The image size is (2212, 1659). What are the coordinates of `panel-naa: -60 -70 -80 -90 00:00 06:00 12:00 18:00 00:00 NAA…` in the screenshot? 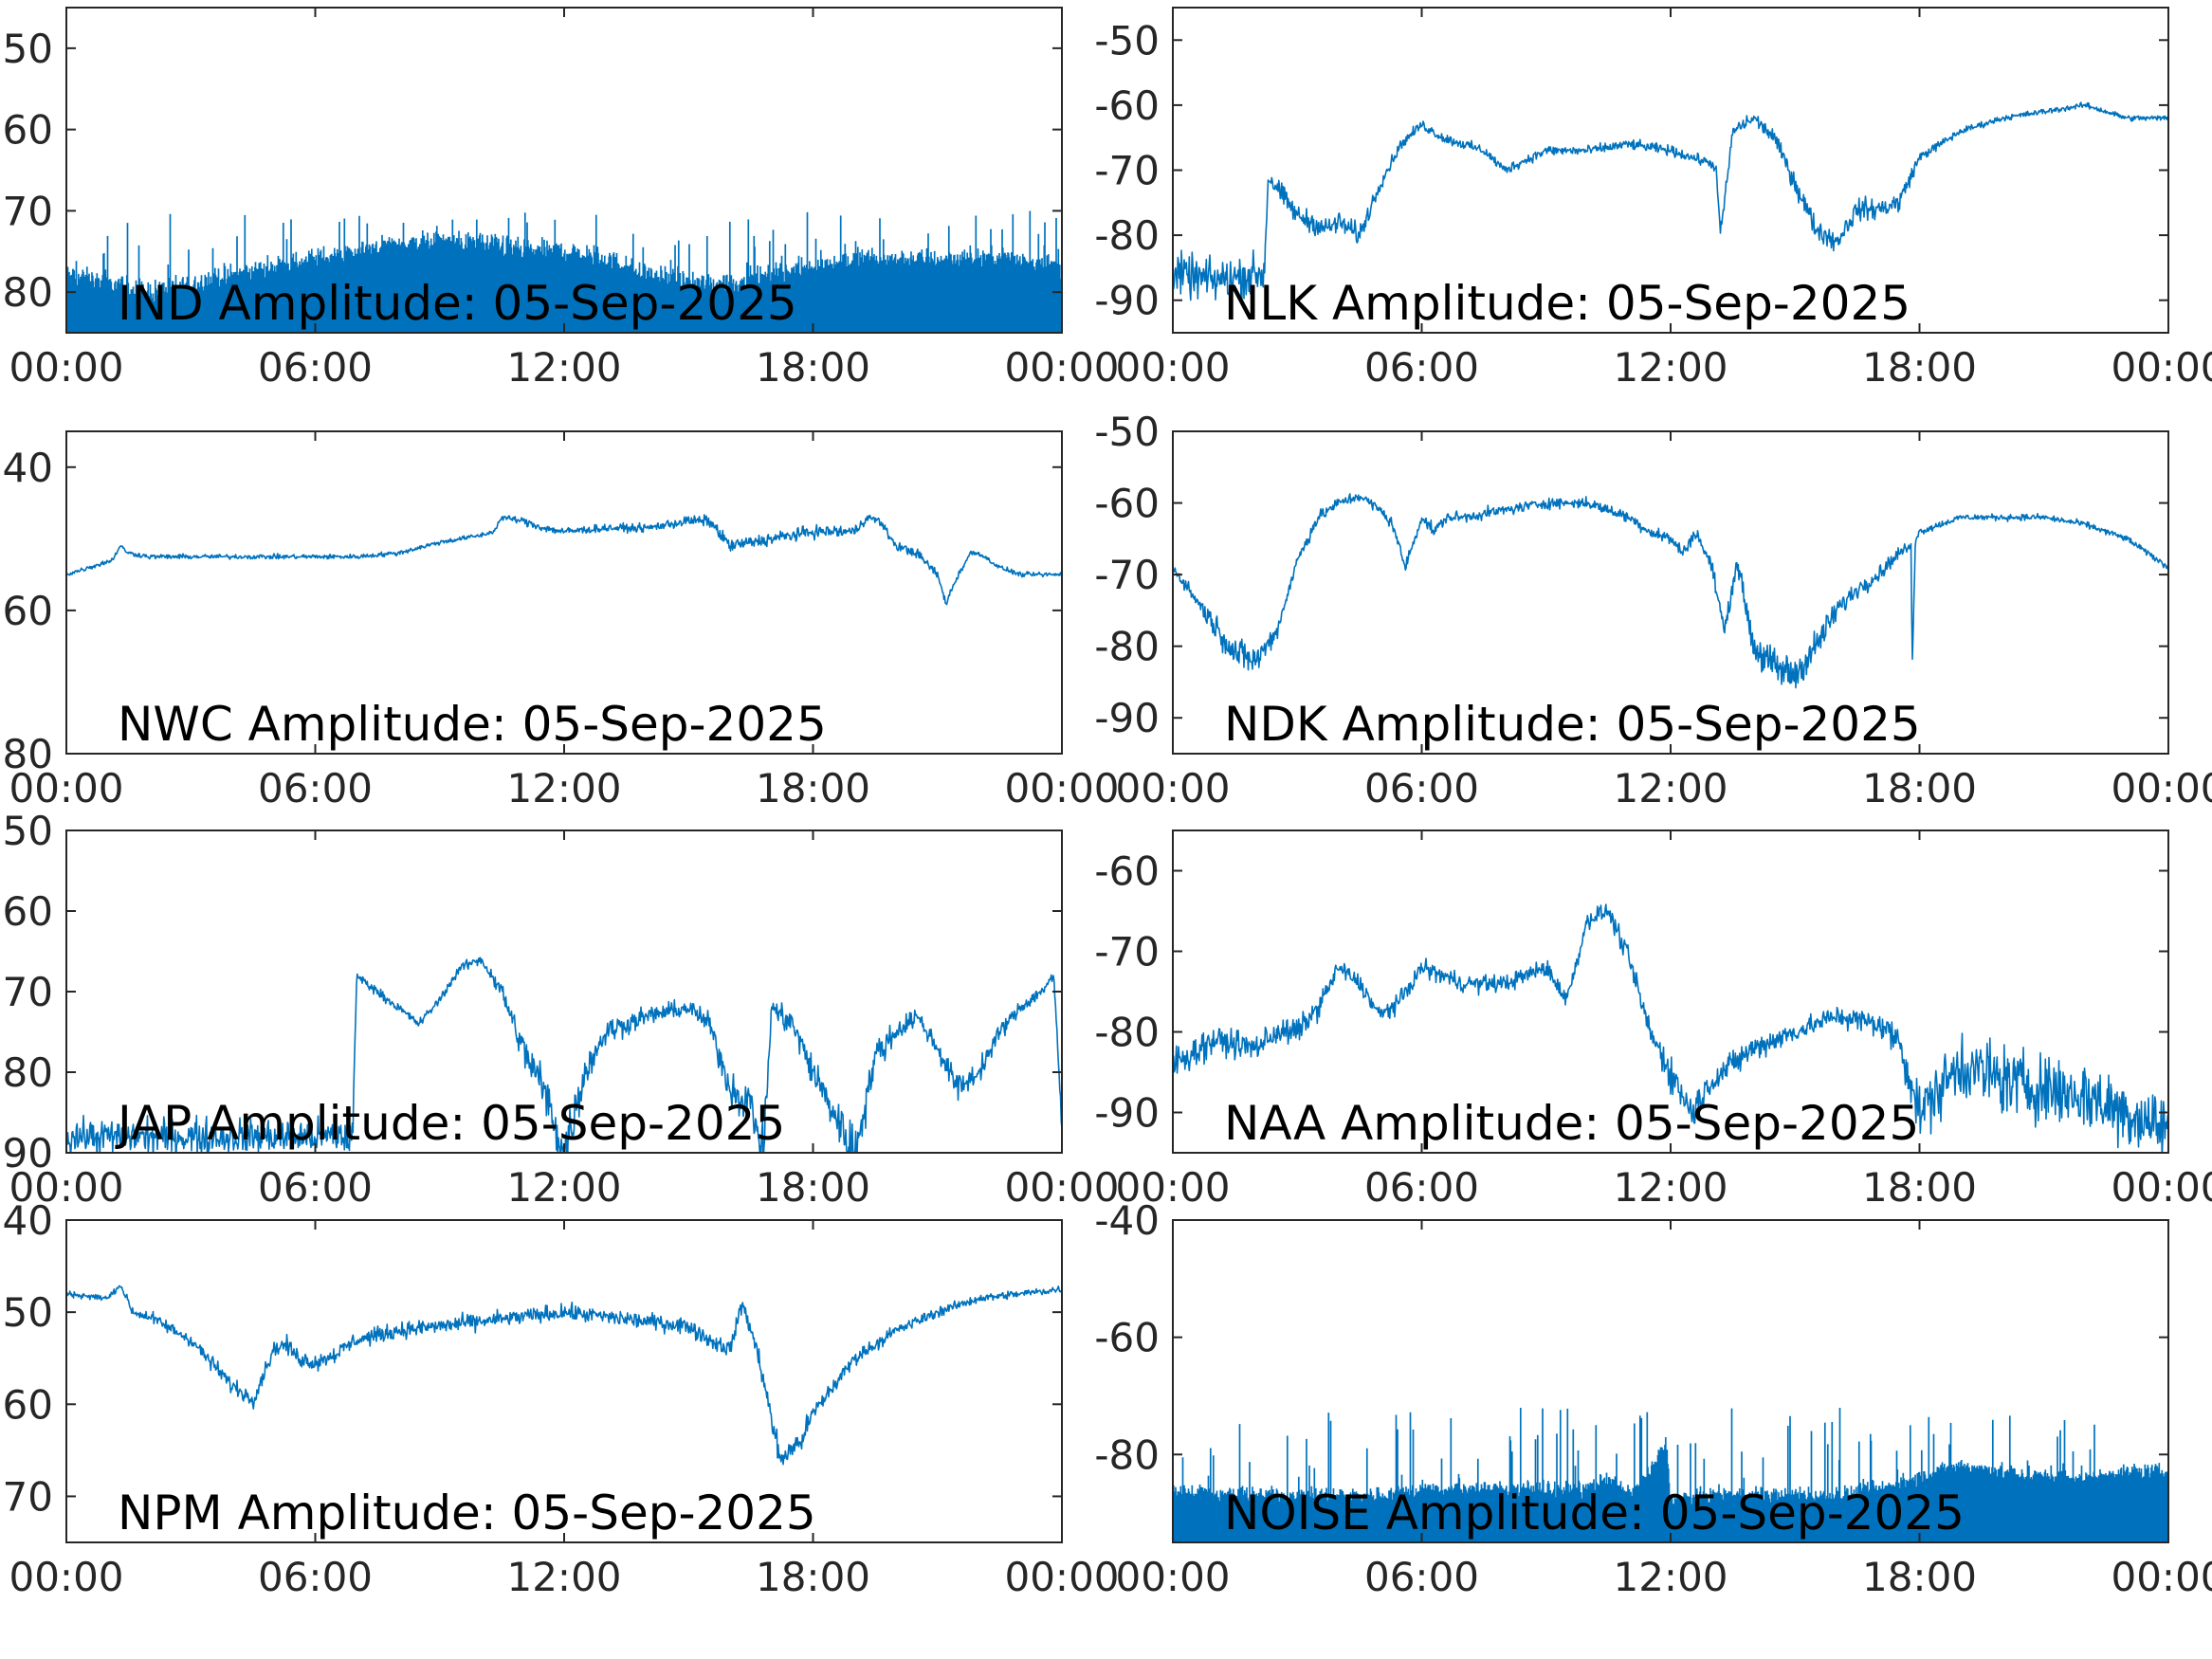 It's located at (1653, 1020).